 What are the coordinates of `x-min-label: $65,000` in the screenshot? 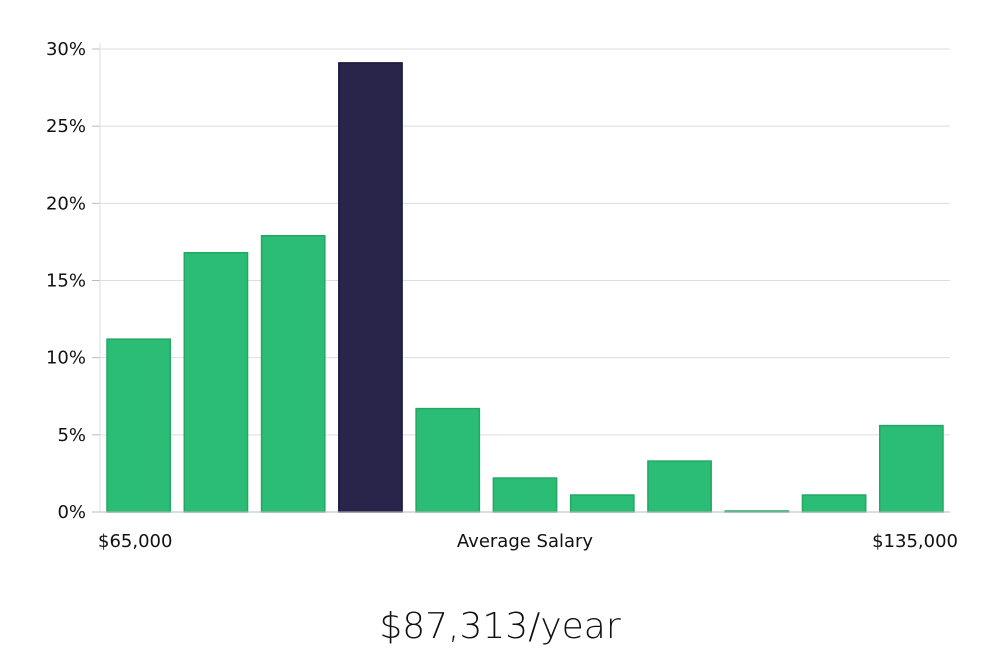 It's located at (135, 541).